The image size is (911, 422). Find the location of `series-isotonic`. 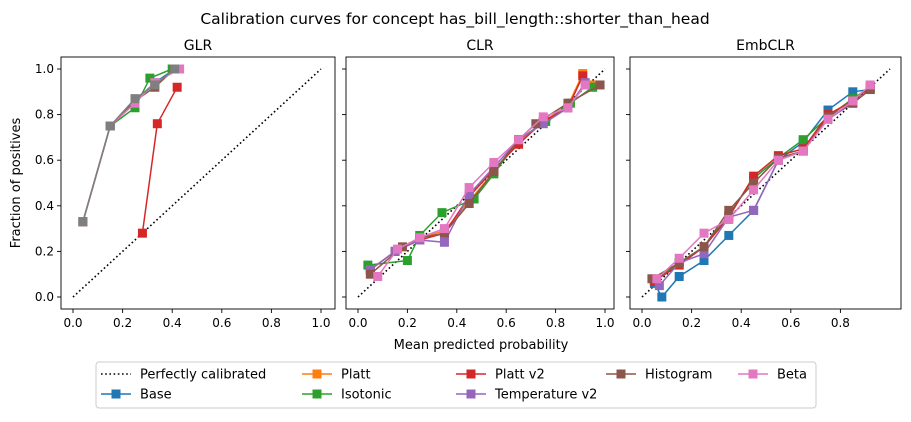

series-isotonic is located at coordinates (127, 145).